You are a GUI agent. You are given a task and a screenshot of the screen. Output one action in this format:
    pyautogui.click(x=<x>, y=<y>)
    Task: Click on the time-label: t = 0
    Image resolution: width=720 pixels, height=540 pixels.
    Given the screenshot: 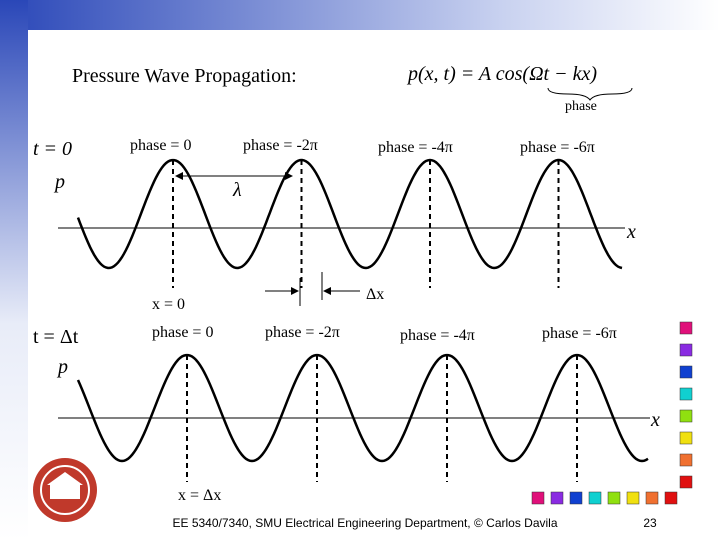 What is the action you would take?
    pyautogui.click(x=52, y=149)
    